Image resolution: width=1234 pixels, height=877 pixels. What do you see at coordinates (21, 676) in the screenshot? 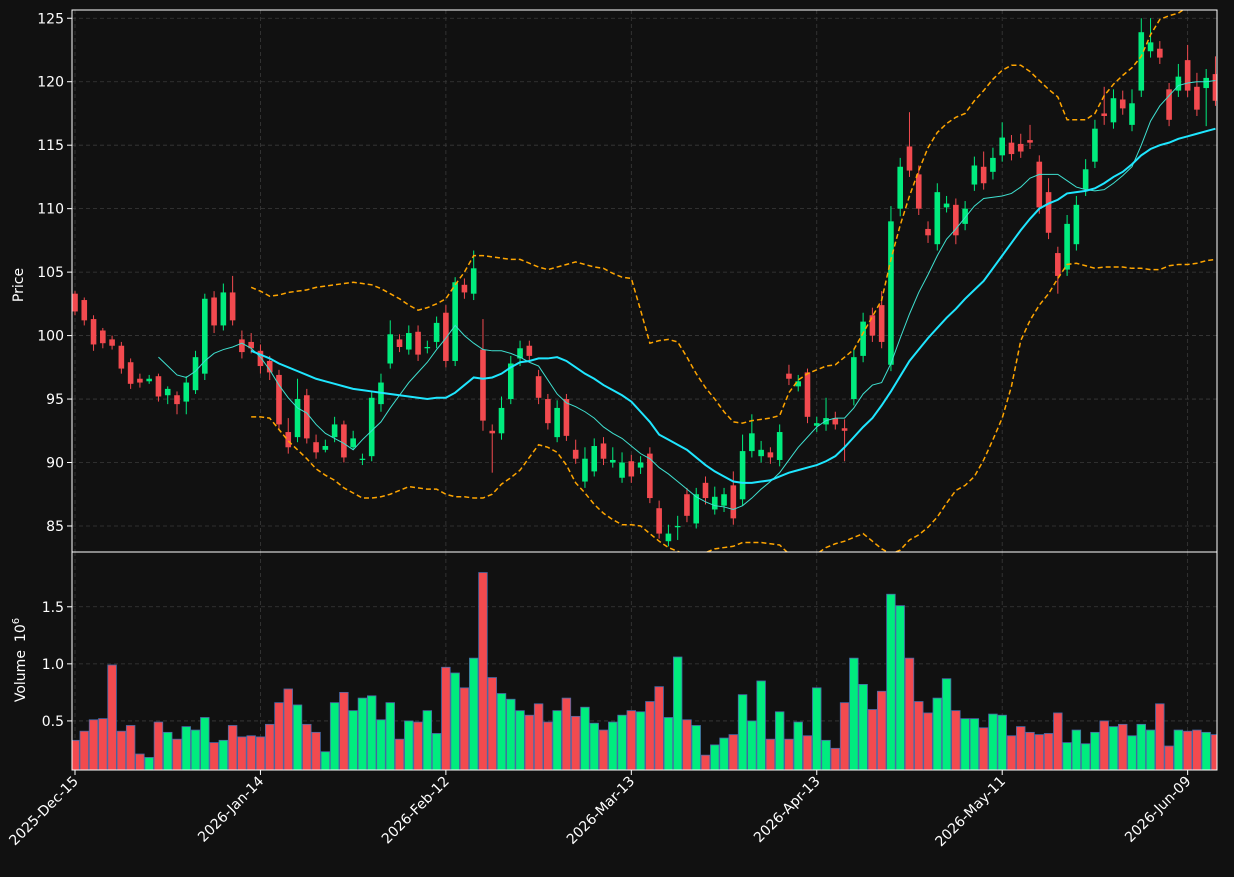
I see `volume-label-text: Volume` at bounding box center [21, 676].